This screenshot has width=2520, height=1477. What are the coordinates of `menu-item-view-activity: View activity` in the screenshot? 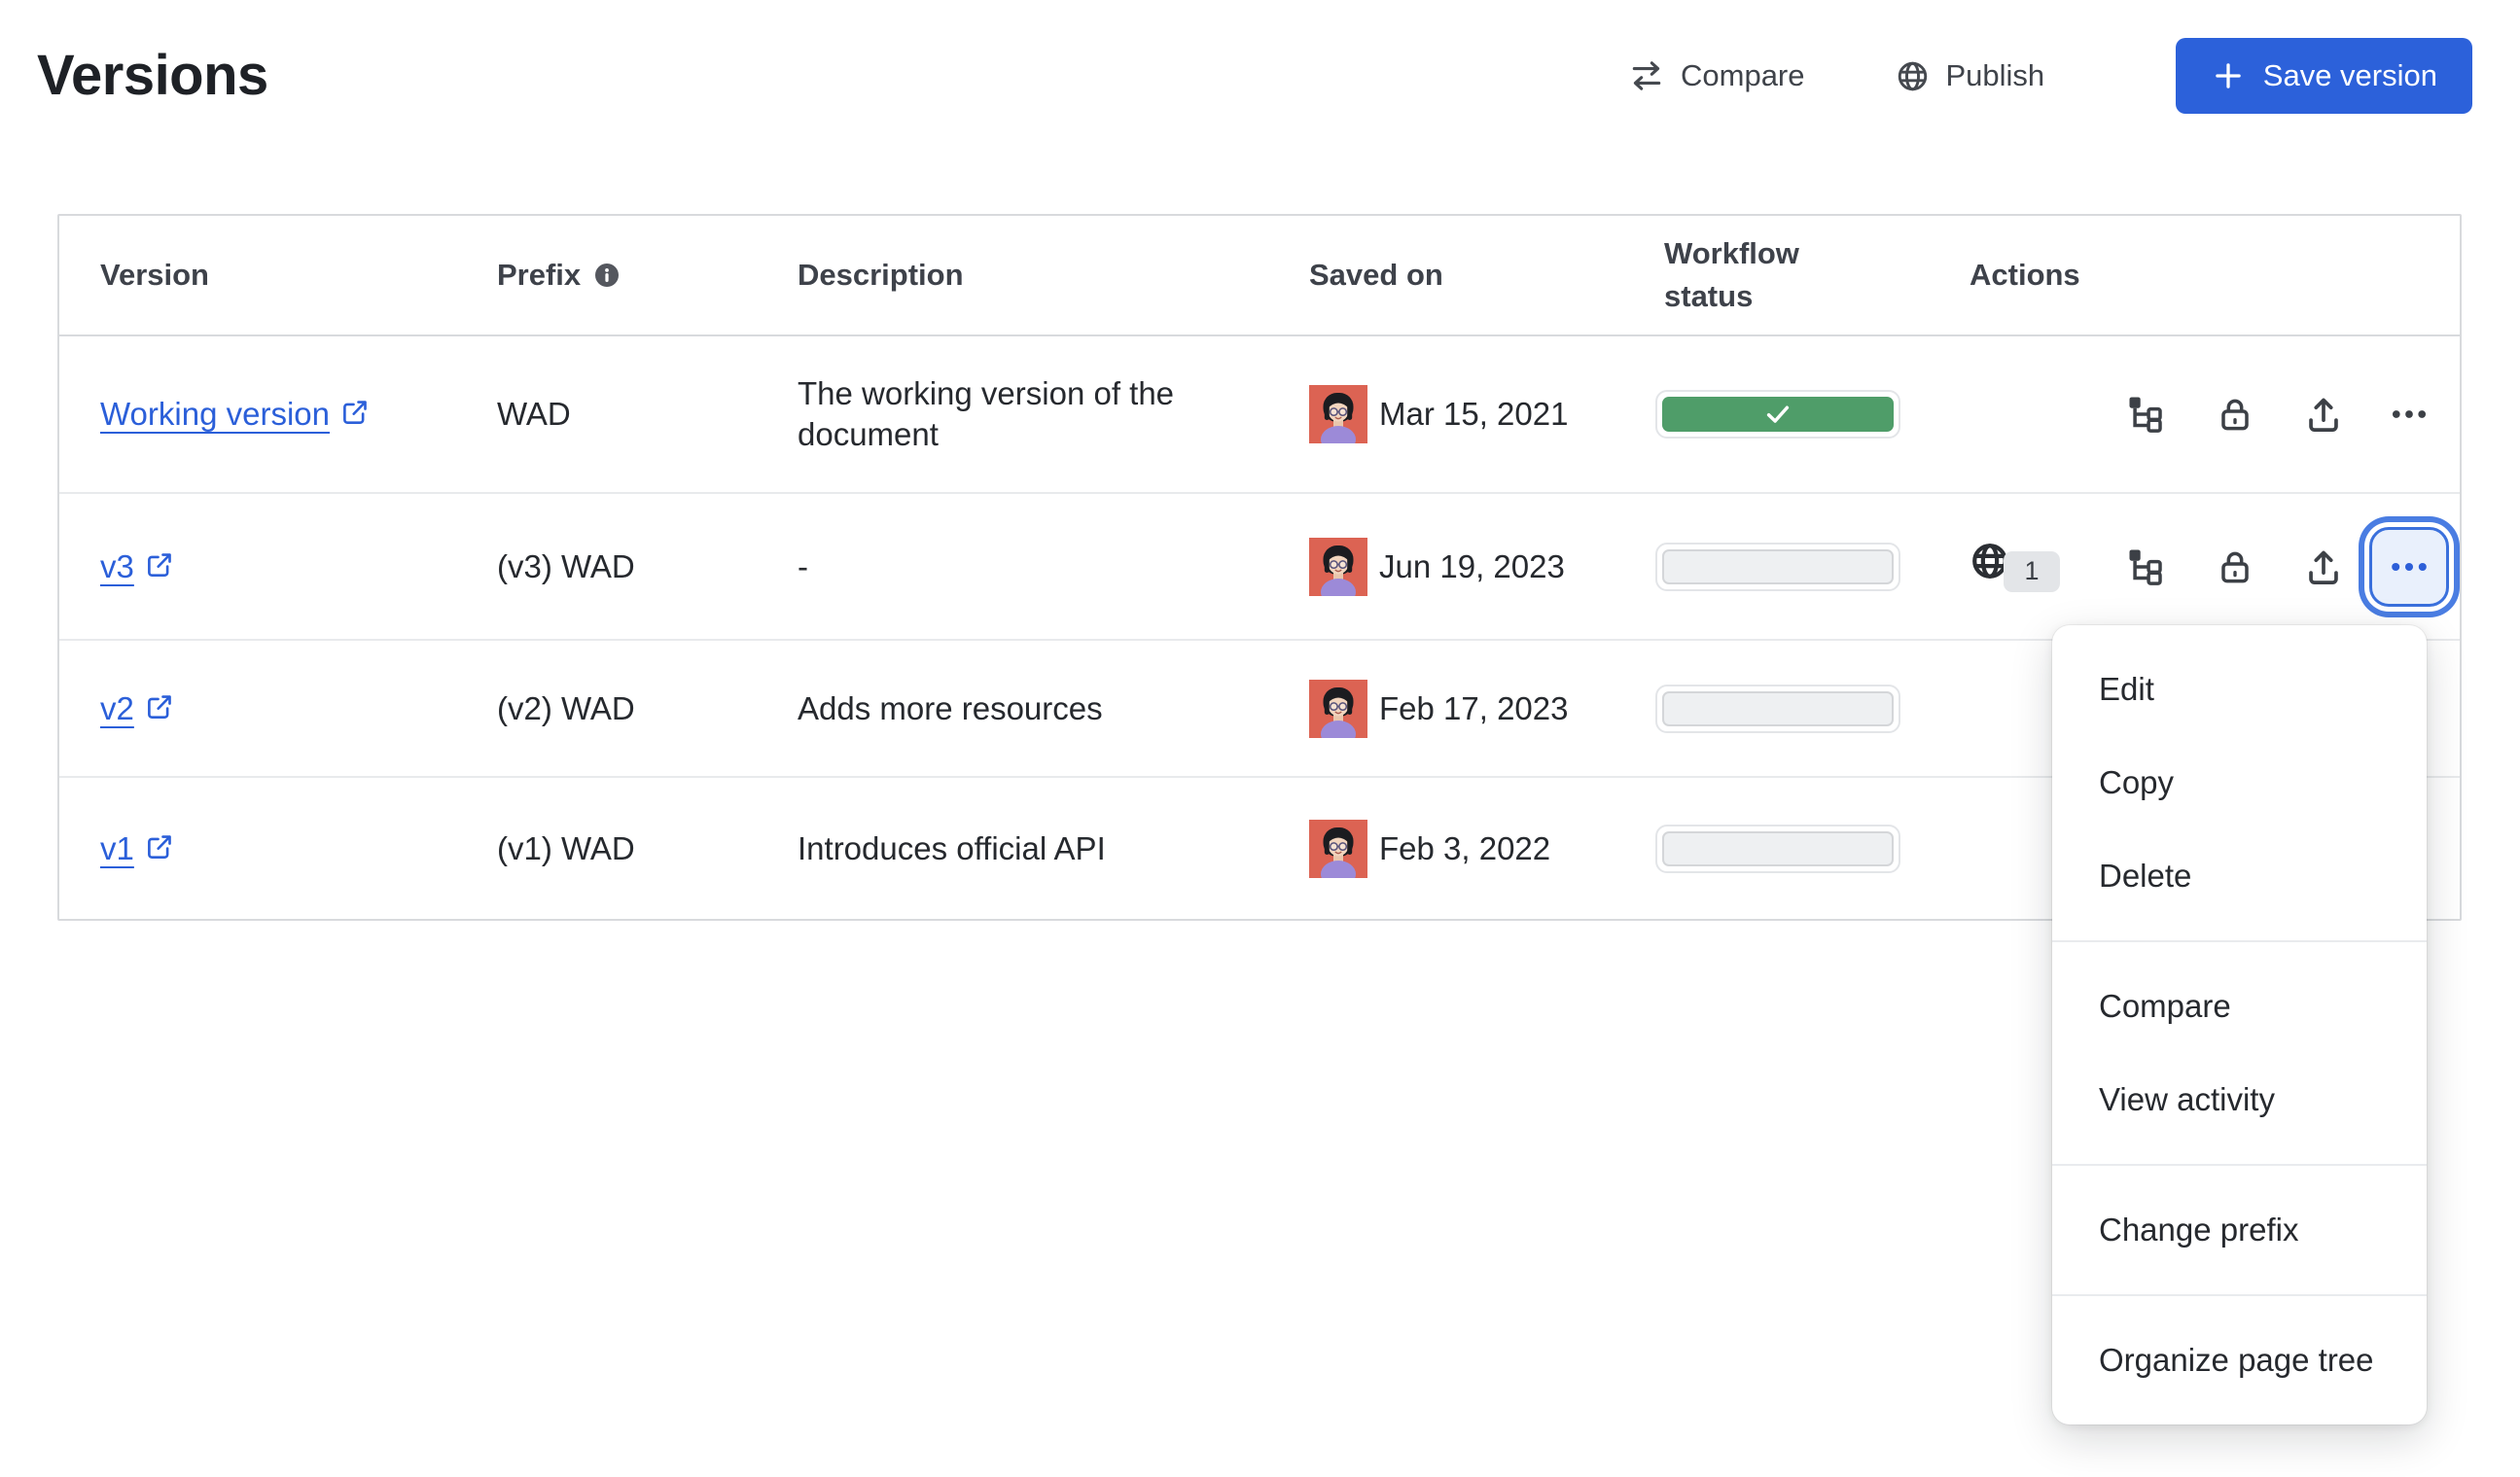 It's located at (2187, 1099).